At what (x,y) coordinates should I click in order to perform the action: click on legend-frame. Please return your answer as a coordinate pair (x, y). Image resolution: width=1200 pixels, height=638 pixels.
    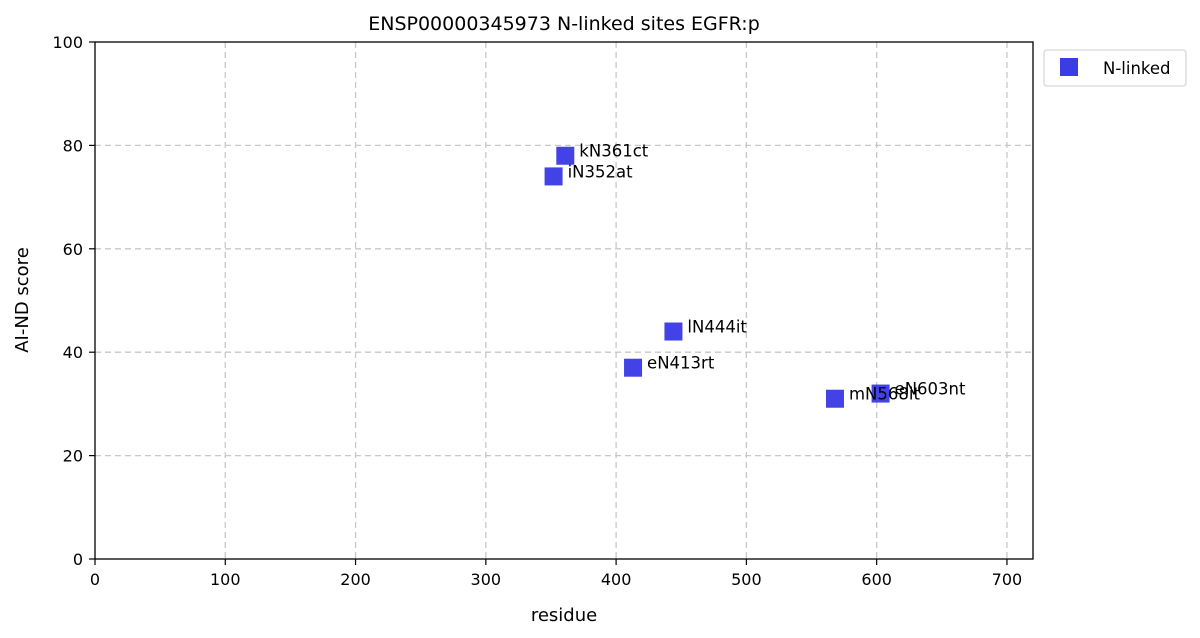
    Looking at the image, I should click on (1115, 68).